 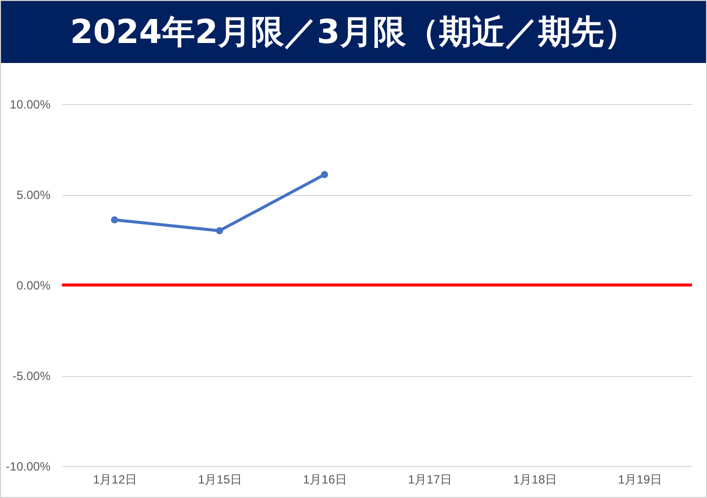 I want to click on y-tick-label: -5.00%, so click(x=31, y=376).